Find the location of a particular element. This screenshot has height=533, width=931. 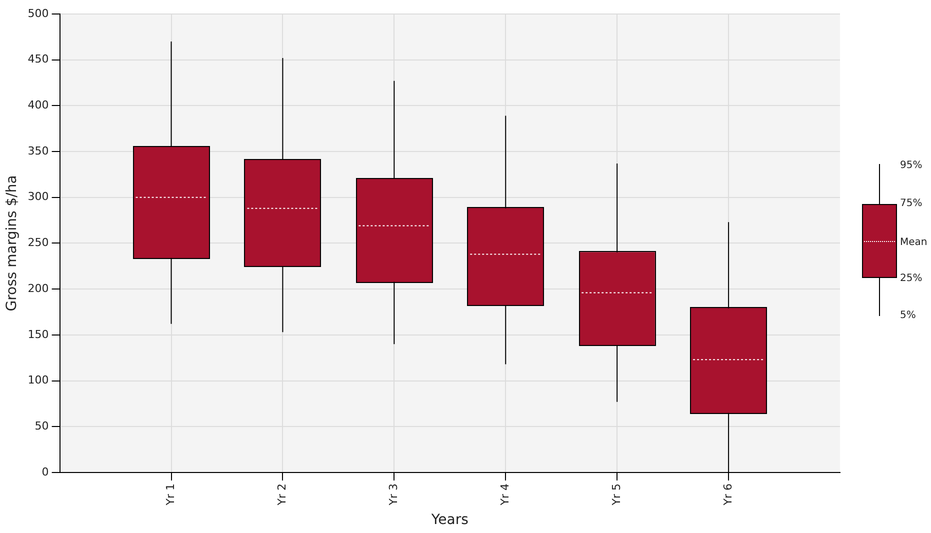

y-tick-label: 400 is located at coordinates (38, 105).